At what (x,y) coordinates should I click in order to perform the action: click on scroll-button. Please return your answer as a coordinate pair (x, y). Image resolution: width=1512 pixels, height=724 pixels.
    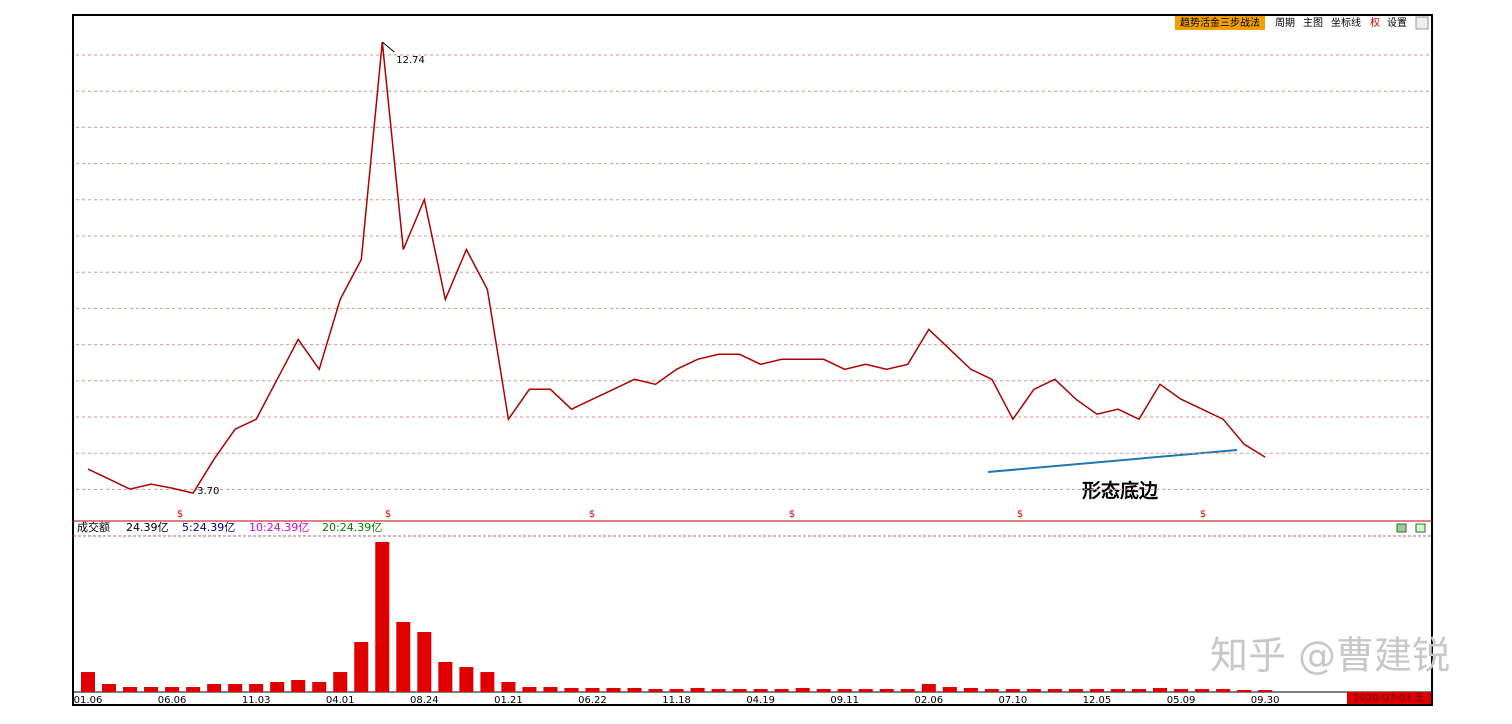
    Looking at the image, I should click on (1422, 23).